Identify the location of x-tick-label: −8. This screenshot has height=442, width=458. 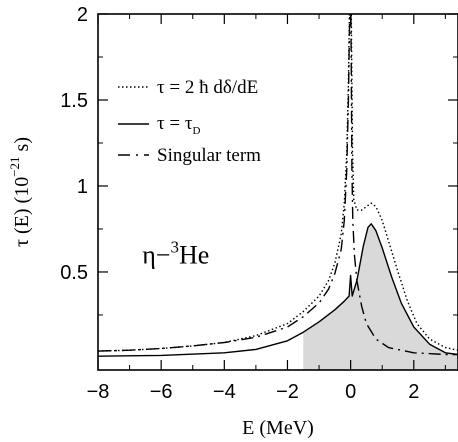
(98, 392).